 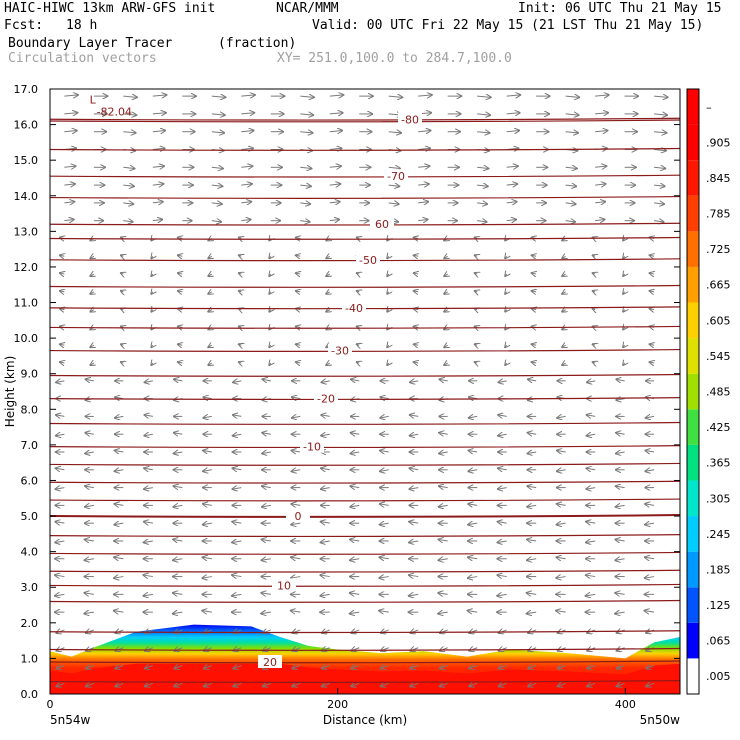 I want to click on colorbar-label: .065, so click(x=718, y=641).